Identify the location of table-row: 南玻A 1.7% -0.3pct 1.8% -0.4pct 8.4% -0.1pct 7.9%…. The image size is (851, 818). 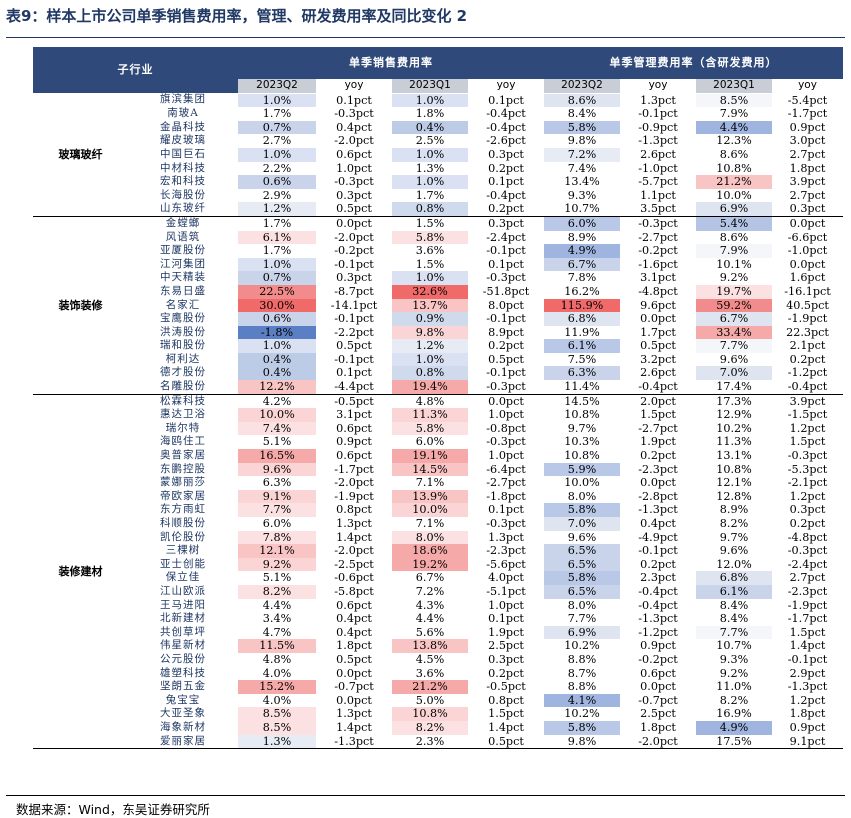
(438, 114).